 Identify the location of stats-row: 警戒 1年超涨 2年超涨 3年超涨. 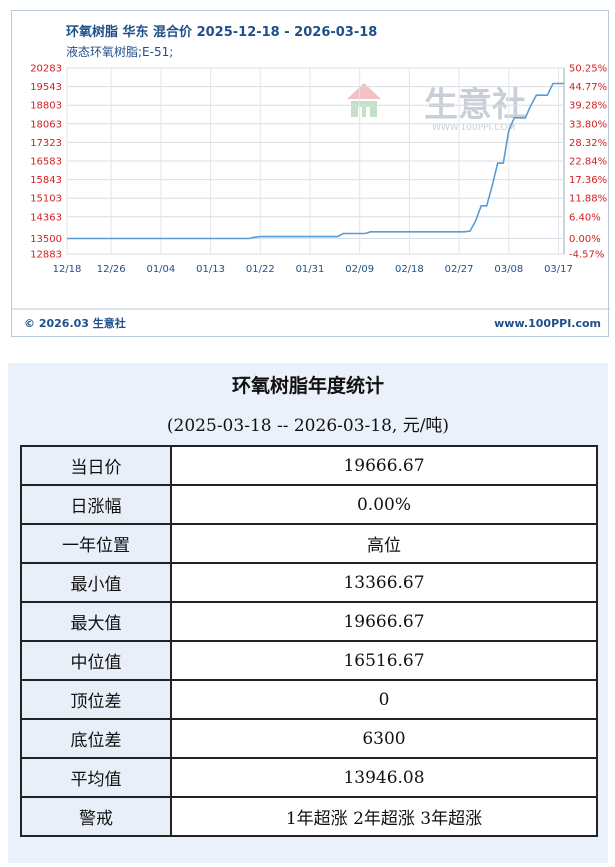
(309, 816).